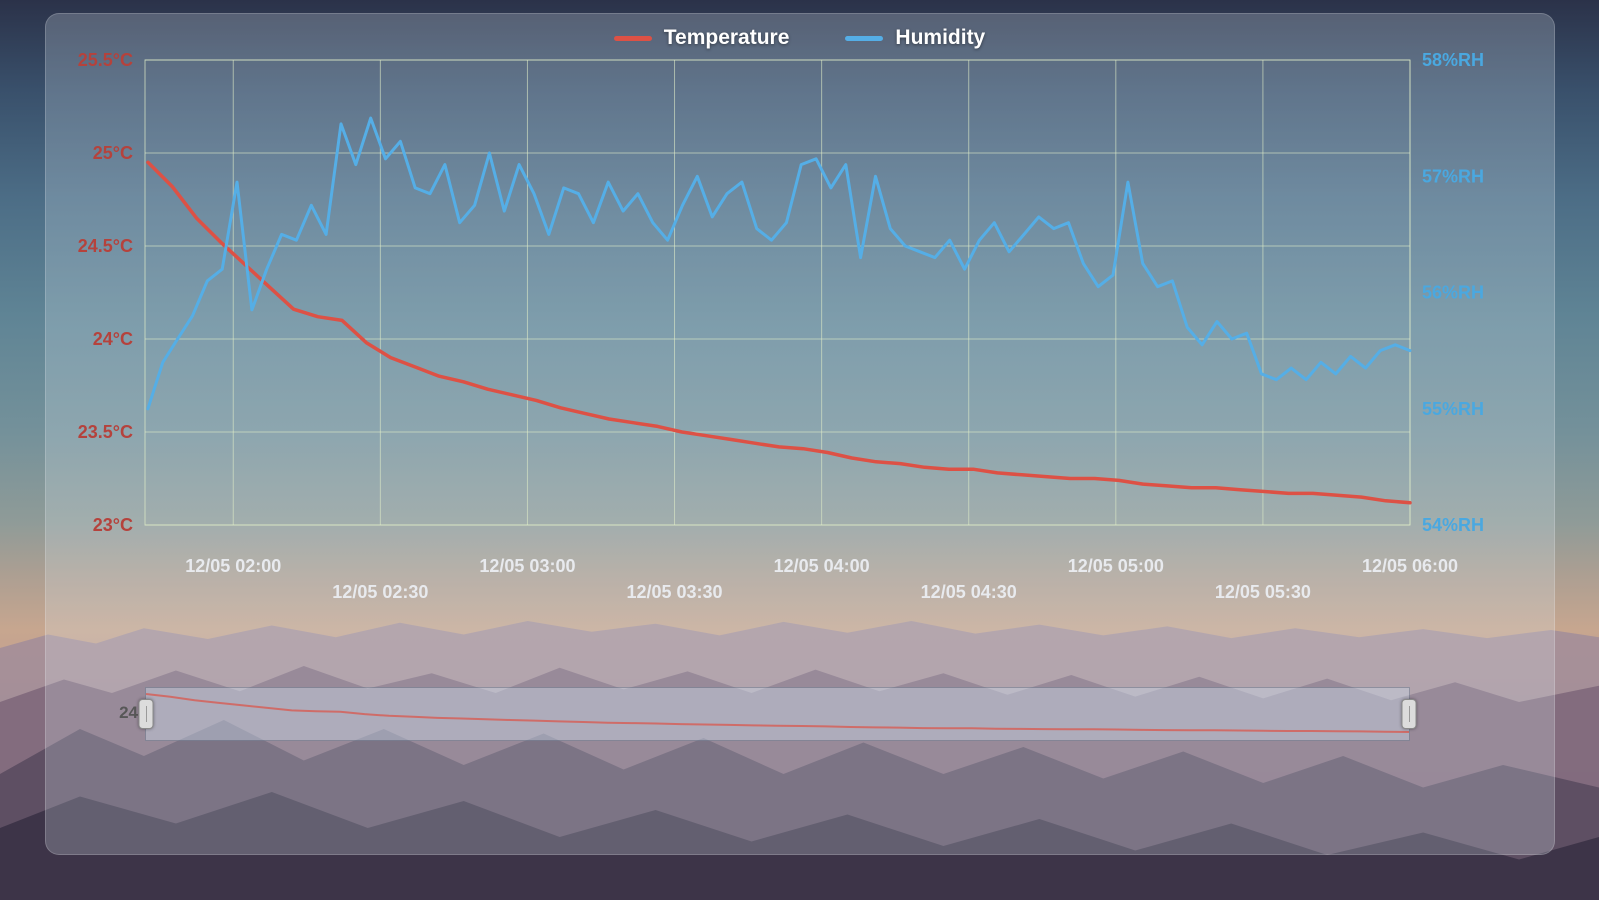 This screenshot has width=1599, height=900. I want to click on temperature-legend-marker-icon, so click(632, 38).